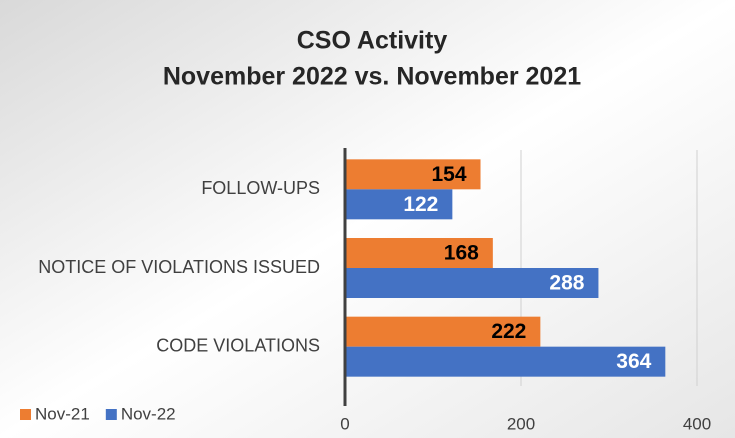 The image size is (735, 438). Describe the element at coordinates (372, 41) in the screenshot. I see `chart-title: CSO Activity` at that location.